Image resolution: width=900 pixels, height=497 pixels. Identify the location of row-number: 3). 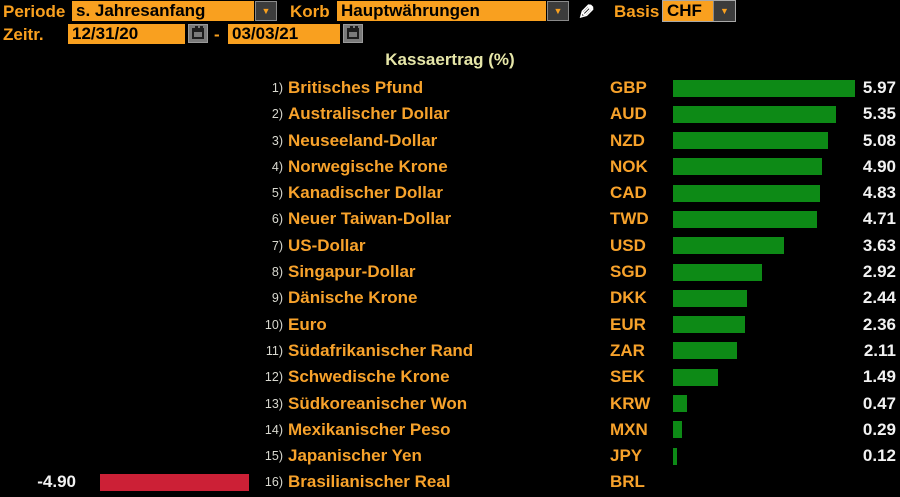
(277, 140).